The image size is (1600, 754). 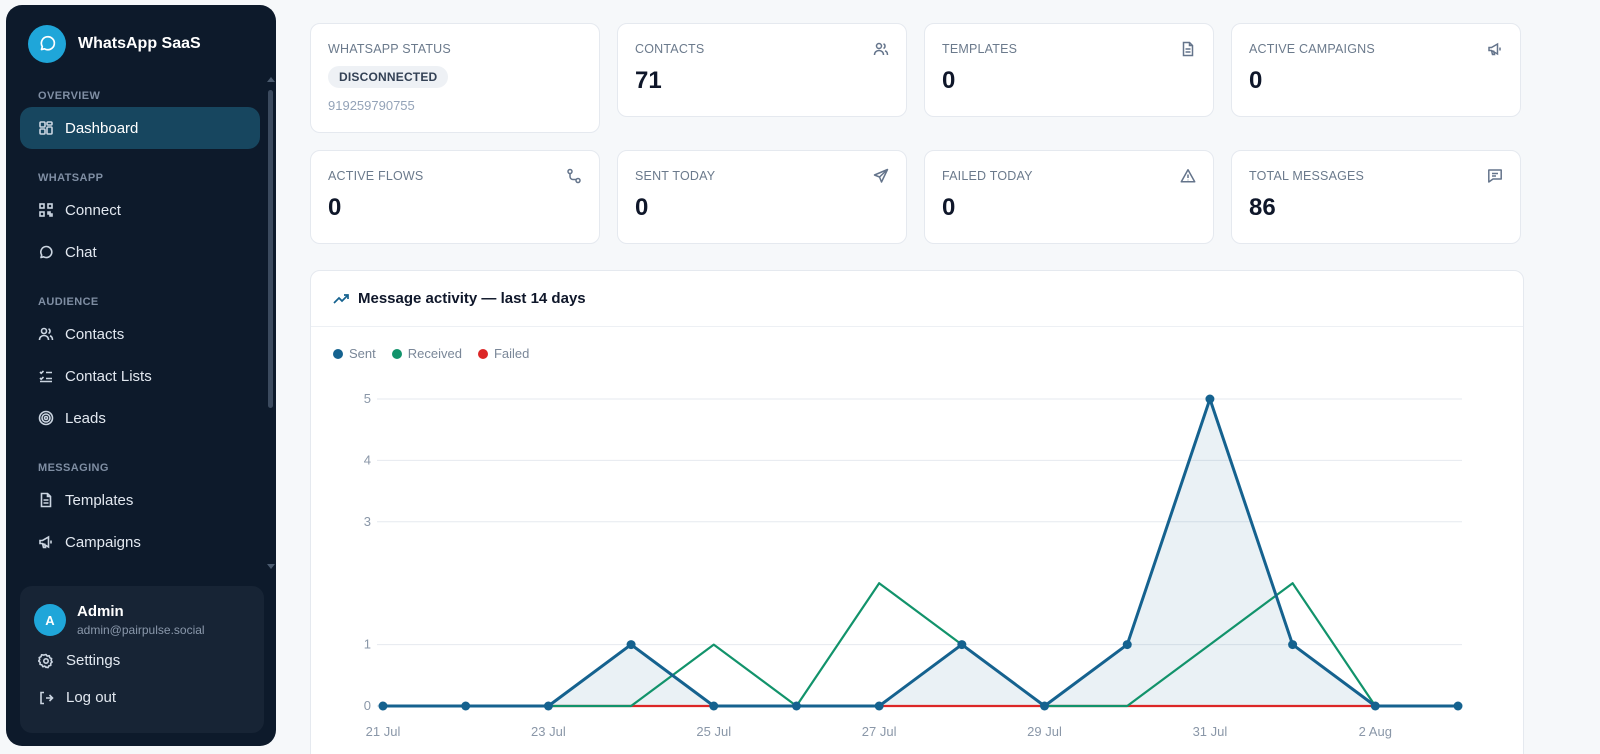 What do you see at coordinates (46, 418) in the screenshot?
I see `target-icon` at bounding box center [46, 418].